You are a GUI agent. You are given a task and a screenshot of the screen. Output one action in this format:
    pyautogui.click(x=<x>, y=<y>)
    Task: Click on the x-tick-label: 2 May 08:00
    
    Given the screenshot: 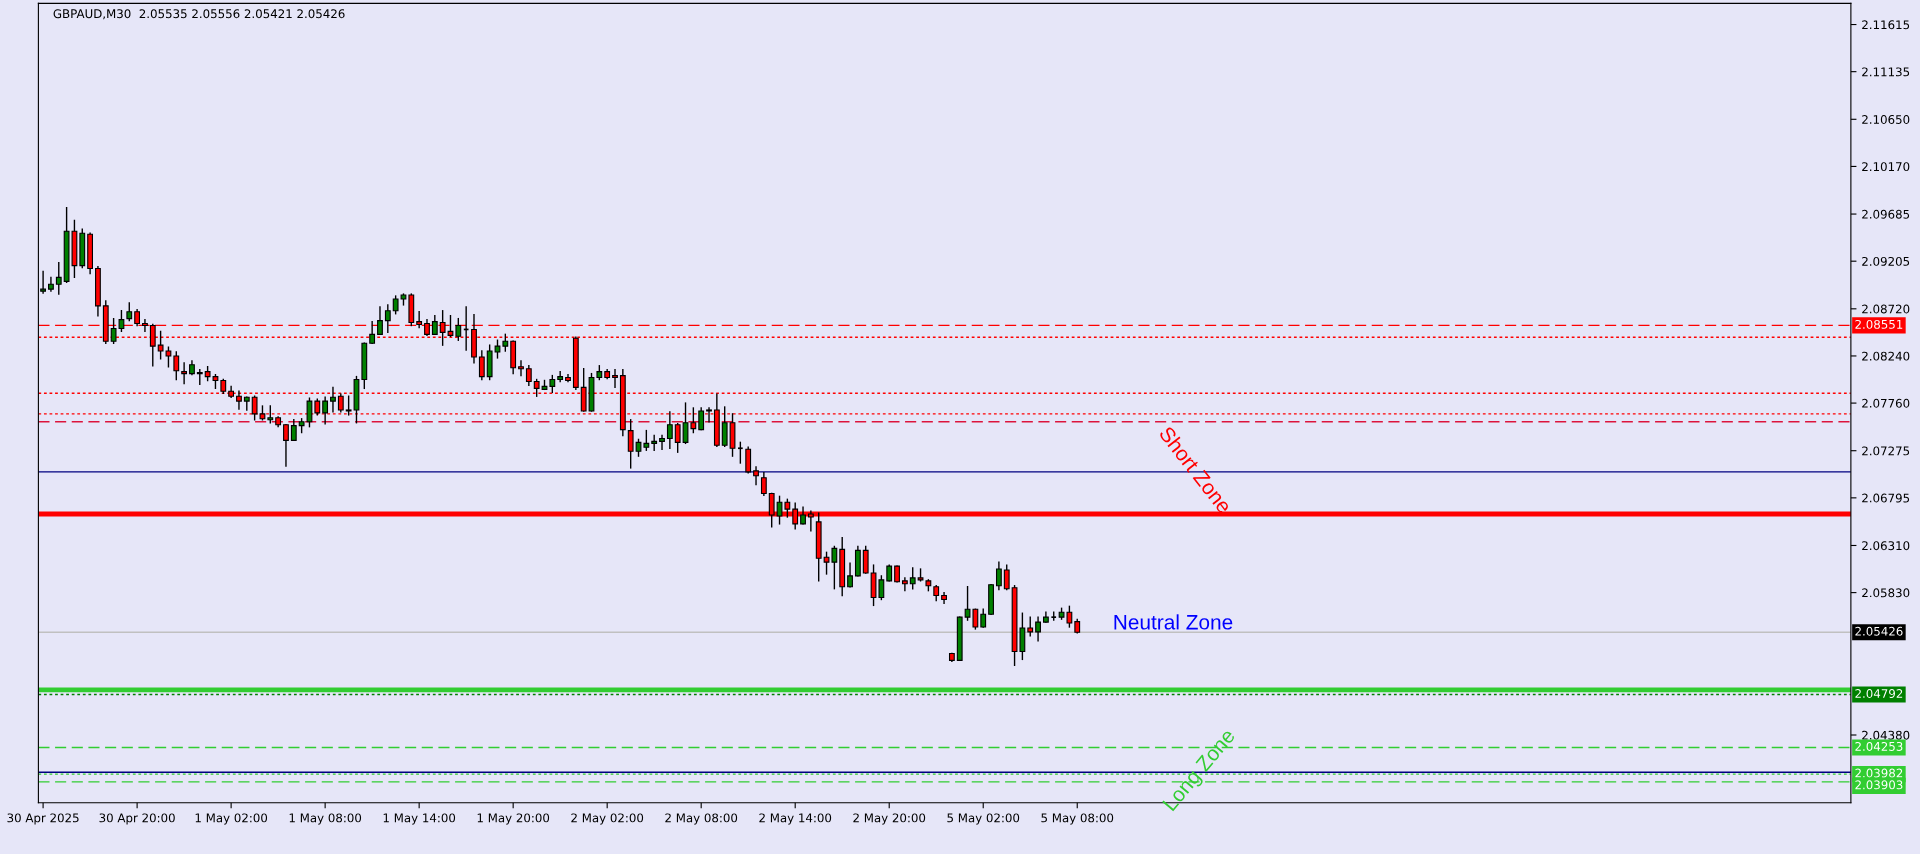 What is the action you would take?
    pyautogui.click(x=701, y=819)
    